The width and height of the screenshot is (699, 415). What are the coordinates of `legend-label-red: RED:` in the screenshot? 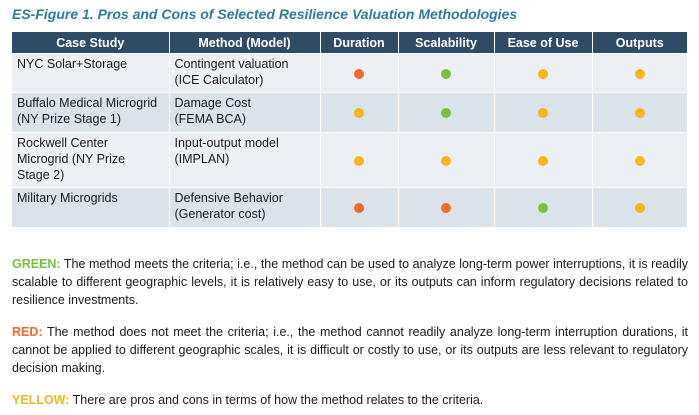 It's located at (27, 332).